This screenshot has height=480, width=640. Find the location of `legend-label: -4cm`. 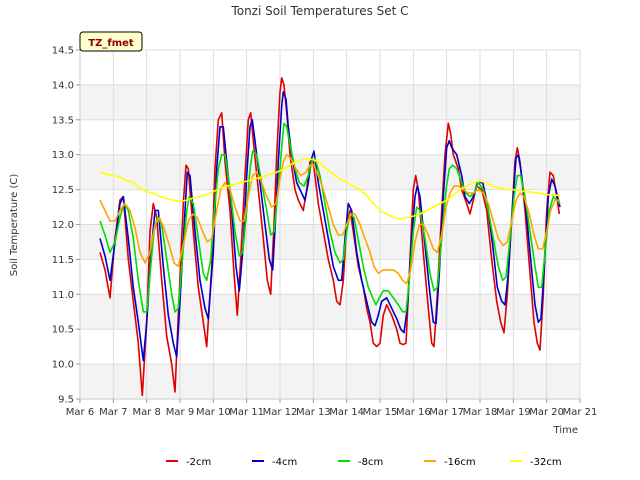

legend-label: -4cm is located at coordinates (284, 462).